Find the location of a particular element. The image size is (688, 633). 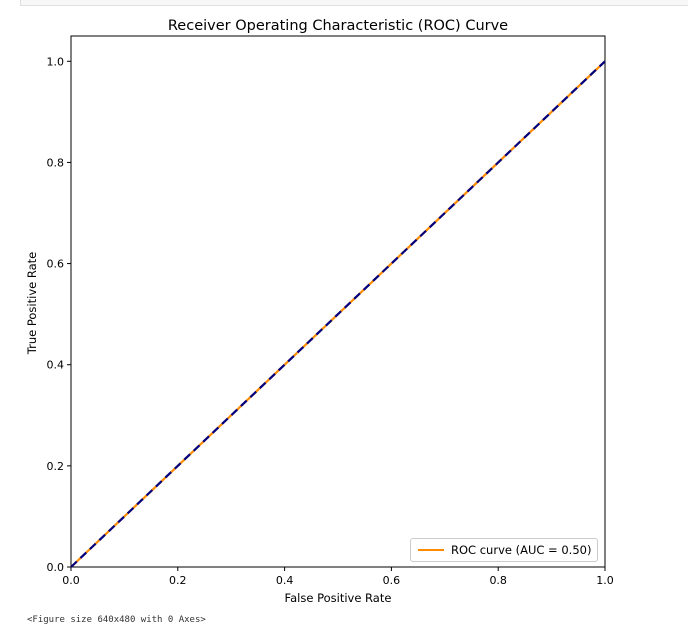

x-tick-label-5: 1.0 is located at coordinates (605, 580).